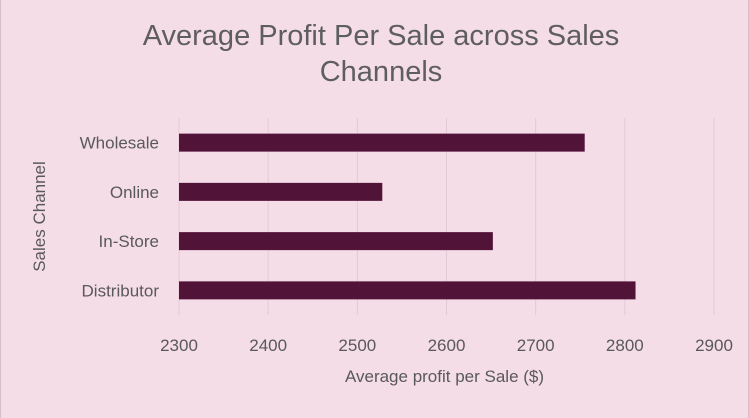 The width and height of the screenshot is (749, 418). I want to click on category-label: Wholesale, so click(119, 143).